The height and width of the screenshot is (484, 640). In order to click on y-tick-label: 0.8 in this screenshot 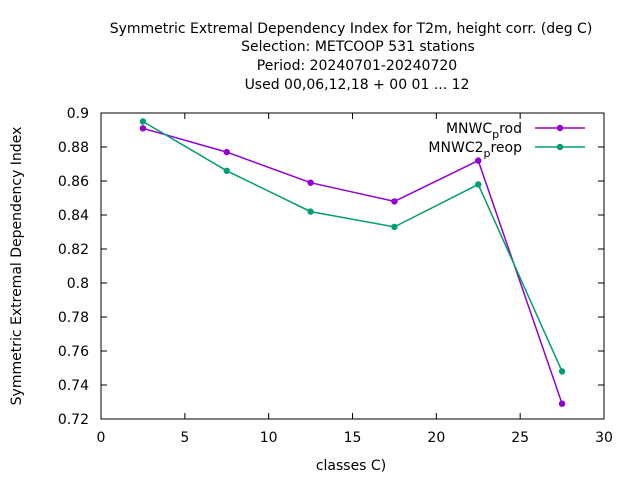, I will do `click(78, 284)`.